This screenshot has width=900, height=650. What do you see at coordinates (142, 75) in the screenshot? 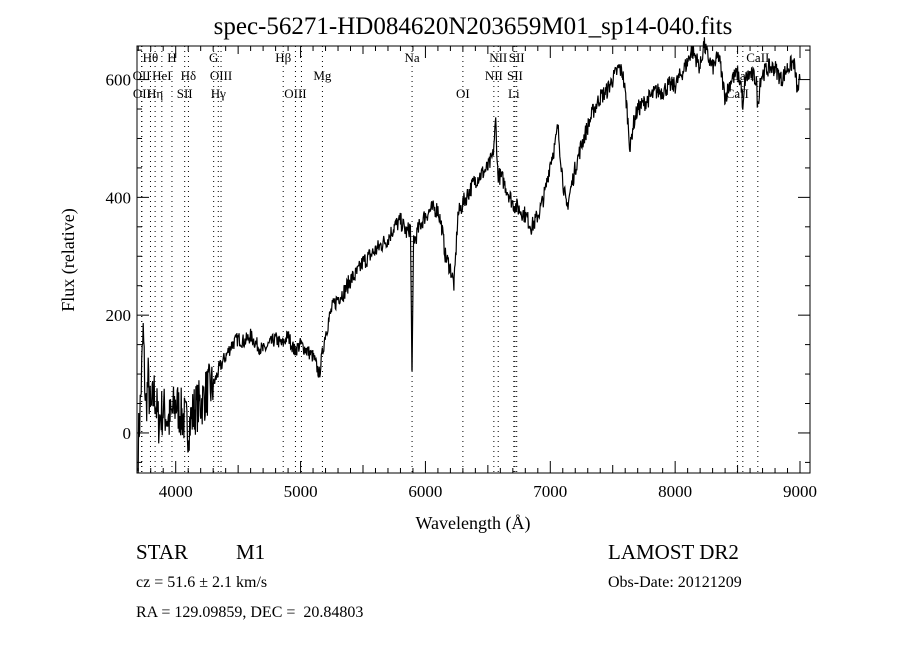
I see `marker-label: OII` at bounding box center [142, 75].